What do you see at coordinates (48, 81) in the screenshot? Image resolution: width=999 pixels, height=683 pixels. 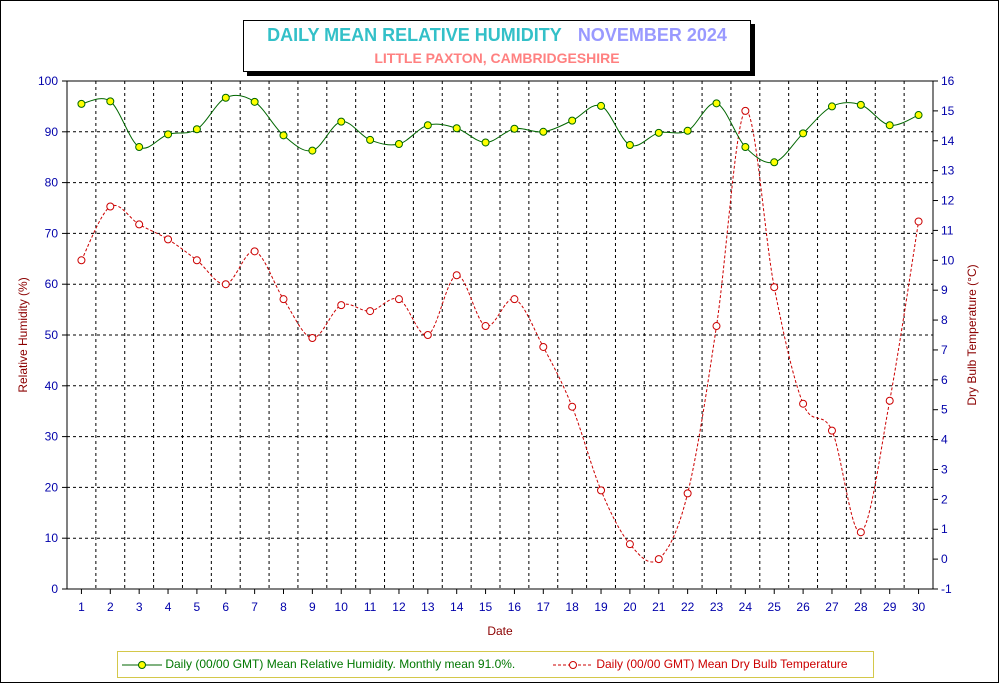 I see `left-tick-label: 100` at bounding box center [48, 81].